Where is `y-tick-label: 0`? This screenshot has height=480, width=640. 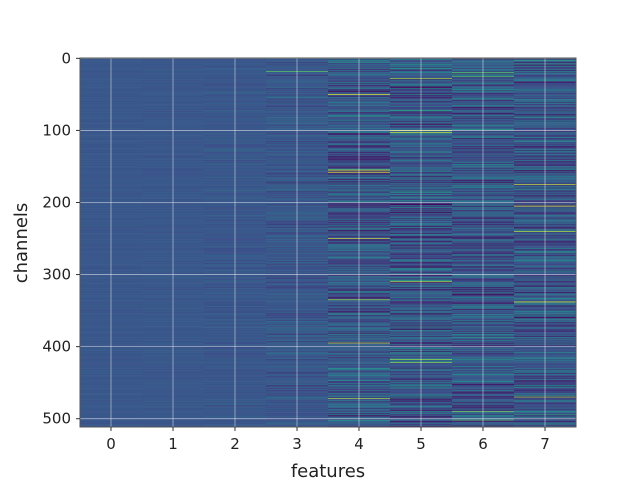
y-tick-label: 0 is located at coordinates (66, 58).